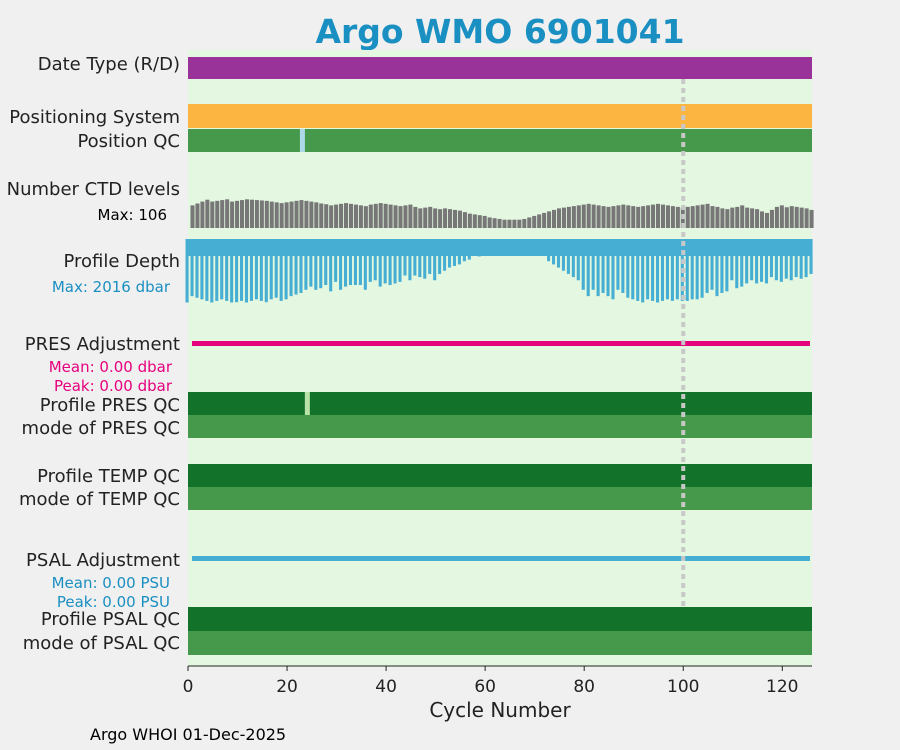 This screenshot has height=750, width=900. Describe the element at coordinates (111, 367) in the screenshot. I see `pres-adjustment-mean: Mean: 0.00 dbar` at that location.